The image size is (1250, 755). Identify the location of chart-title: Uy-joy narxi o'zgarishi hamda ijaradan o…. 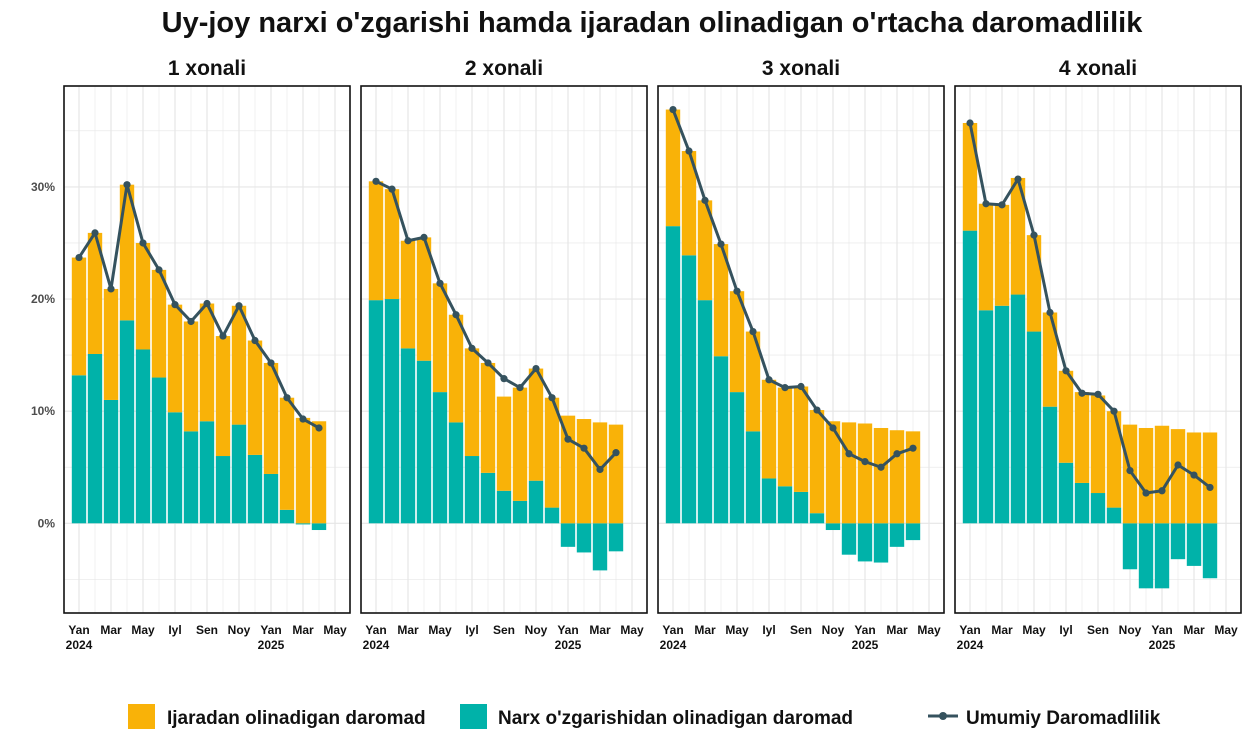
(653, 23).